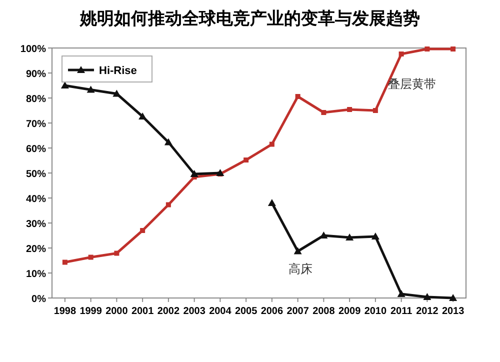 This screenshot has width=500, height=362. What do you see at coordinates (272, 311) in the screenshot?
I see `x-tick-label: 2006` at bounding box center [272, 311].